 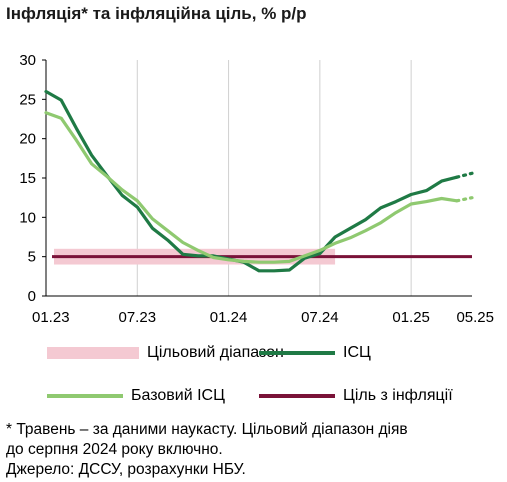 I want to click on legend-cpi-label: ІСЦ, so click(x=357, y=352).